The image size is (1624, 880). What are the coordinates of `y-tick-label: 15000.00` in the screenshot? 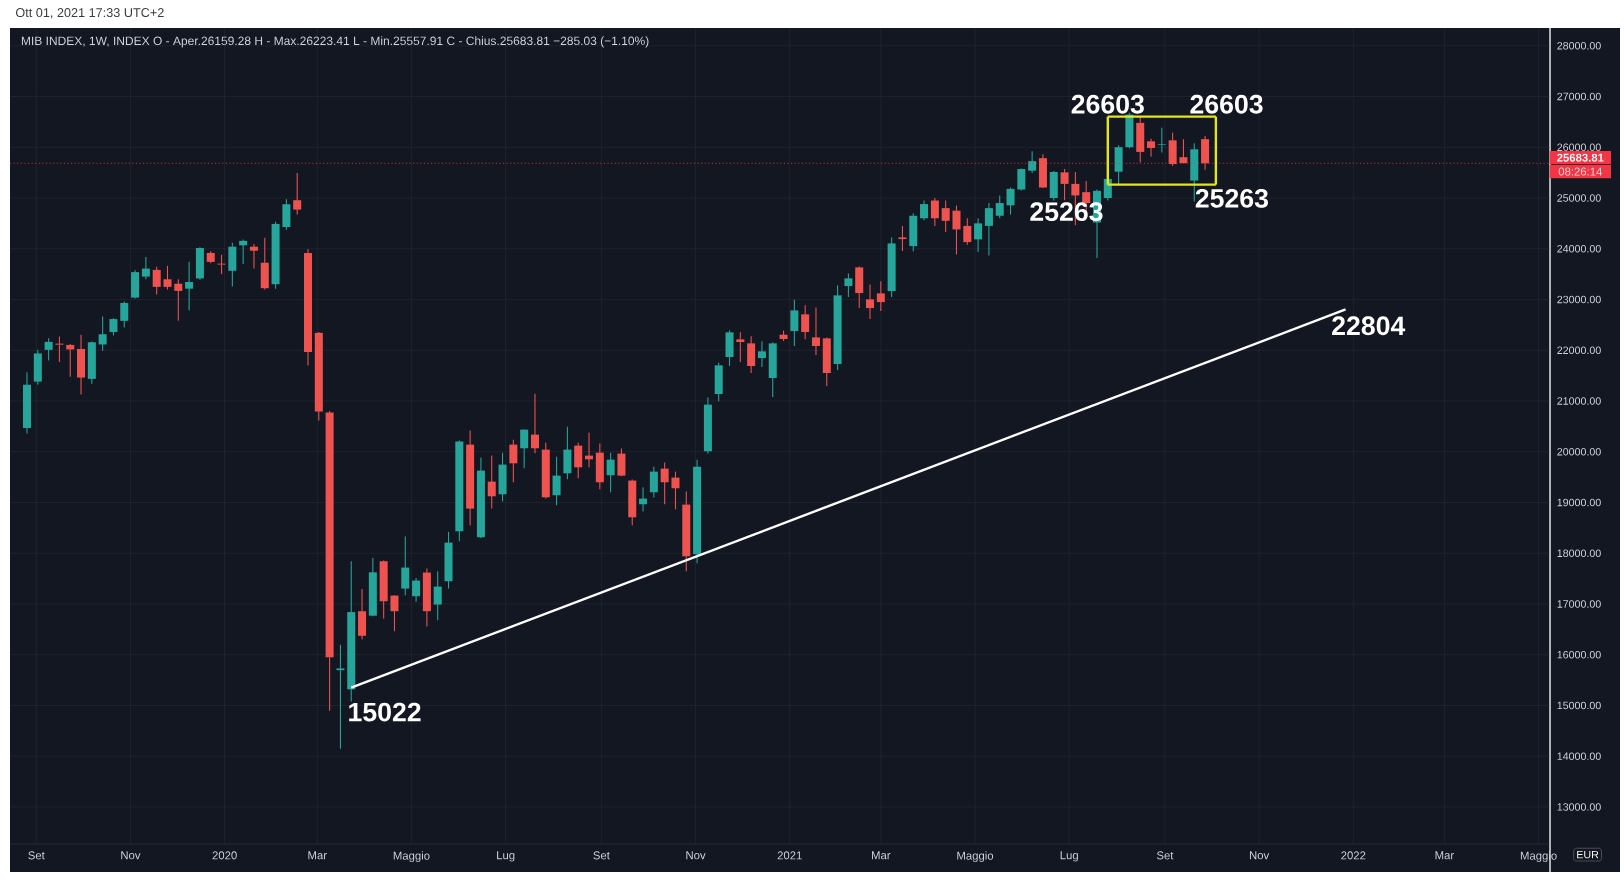 It's located at (1579, 705).